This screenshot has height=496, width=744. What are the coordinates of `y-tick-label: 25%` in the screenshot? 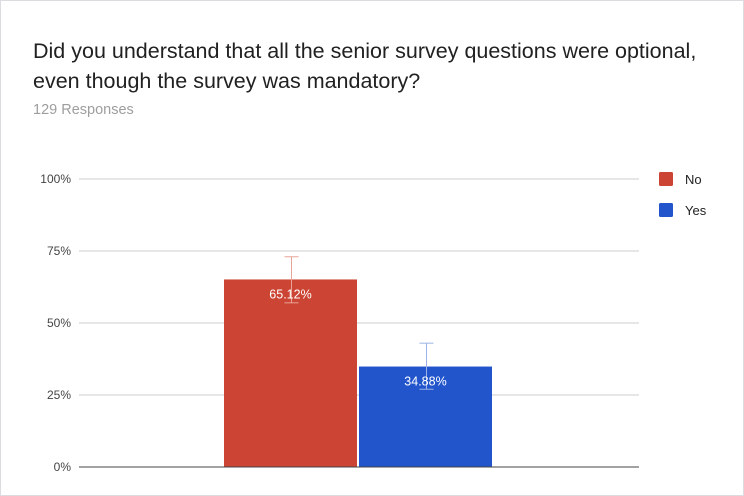 It's located at (59, 395).